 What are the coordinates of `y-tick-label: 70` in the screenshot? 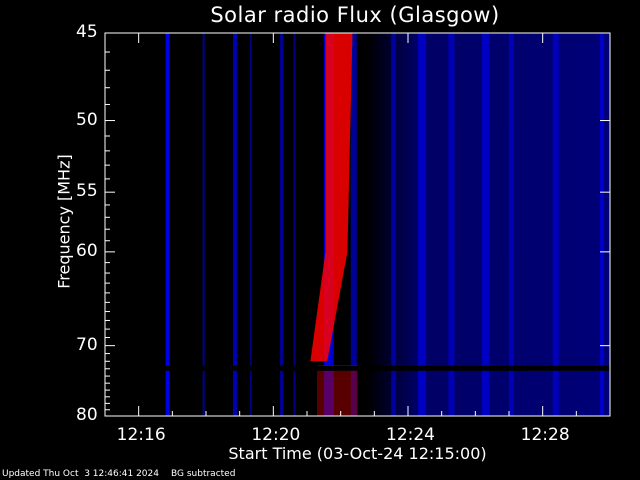 It's located at (87, 344).